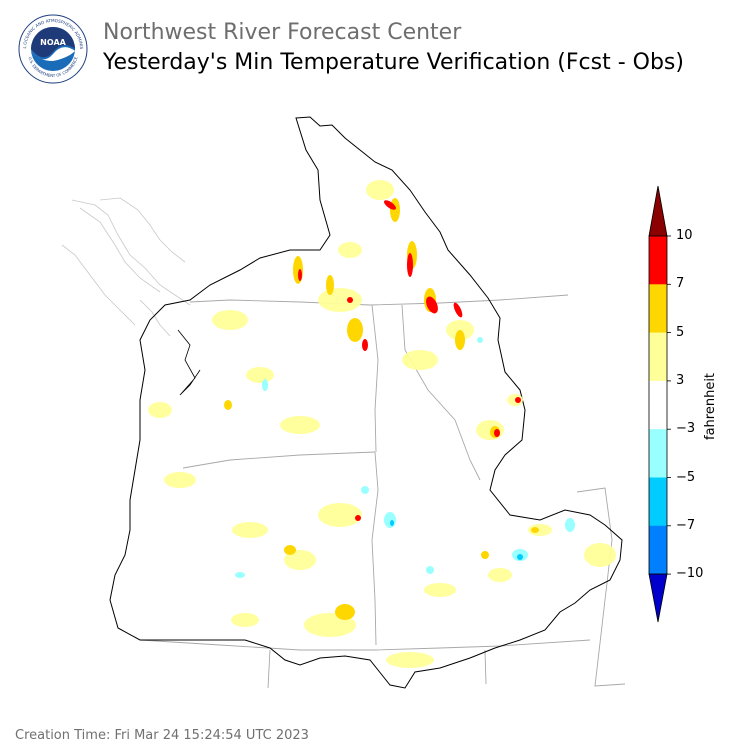 The width and height of the screenshot is (756, 756). Describe the element at coordinates (680, 380) in the screenshot. I see `colorbar-tick-label: 3` at that location.